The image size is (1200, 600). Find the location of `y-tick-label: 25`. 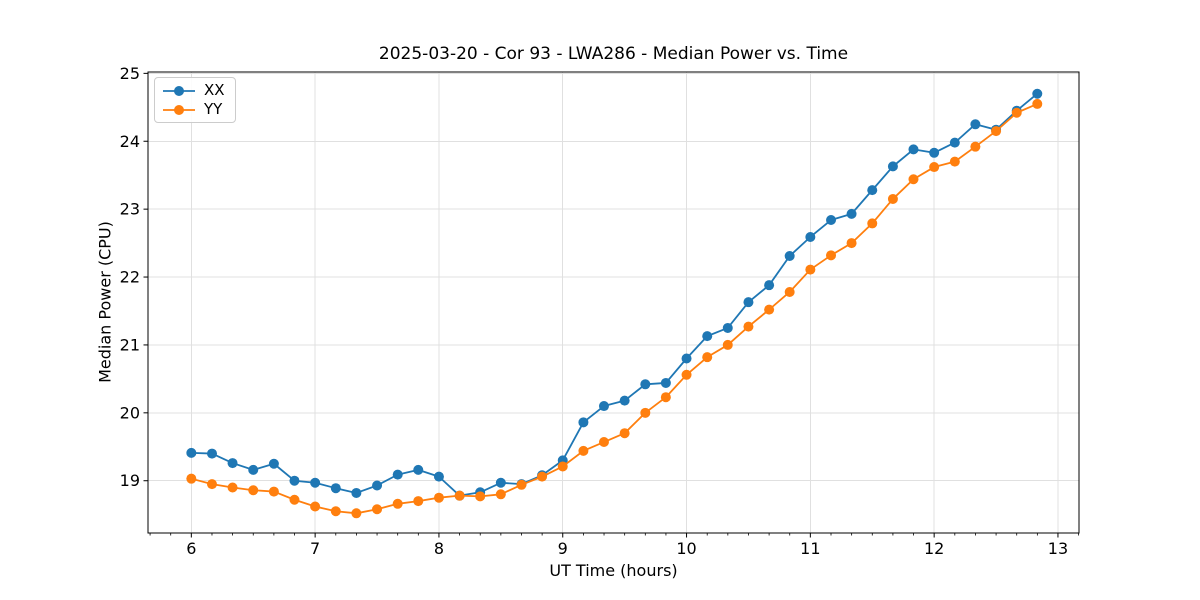

y-tick-label: 25 is located at coordinates (130, 73).